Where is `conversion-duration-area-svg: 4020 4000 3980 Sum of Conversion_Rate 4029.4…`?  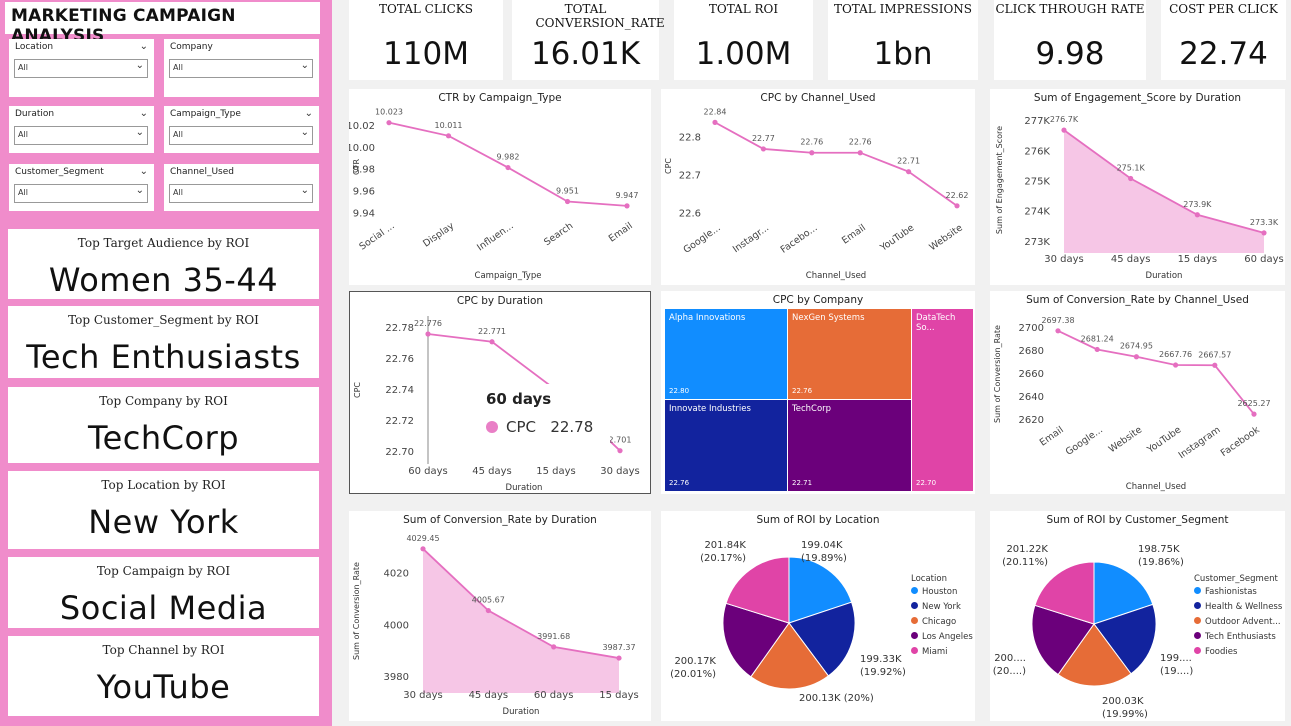 conversion-duration-area-svg: 4020 4000 3980 Sum of Conversion_Rate 4029.4… is located at coordinates (495, 625).